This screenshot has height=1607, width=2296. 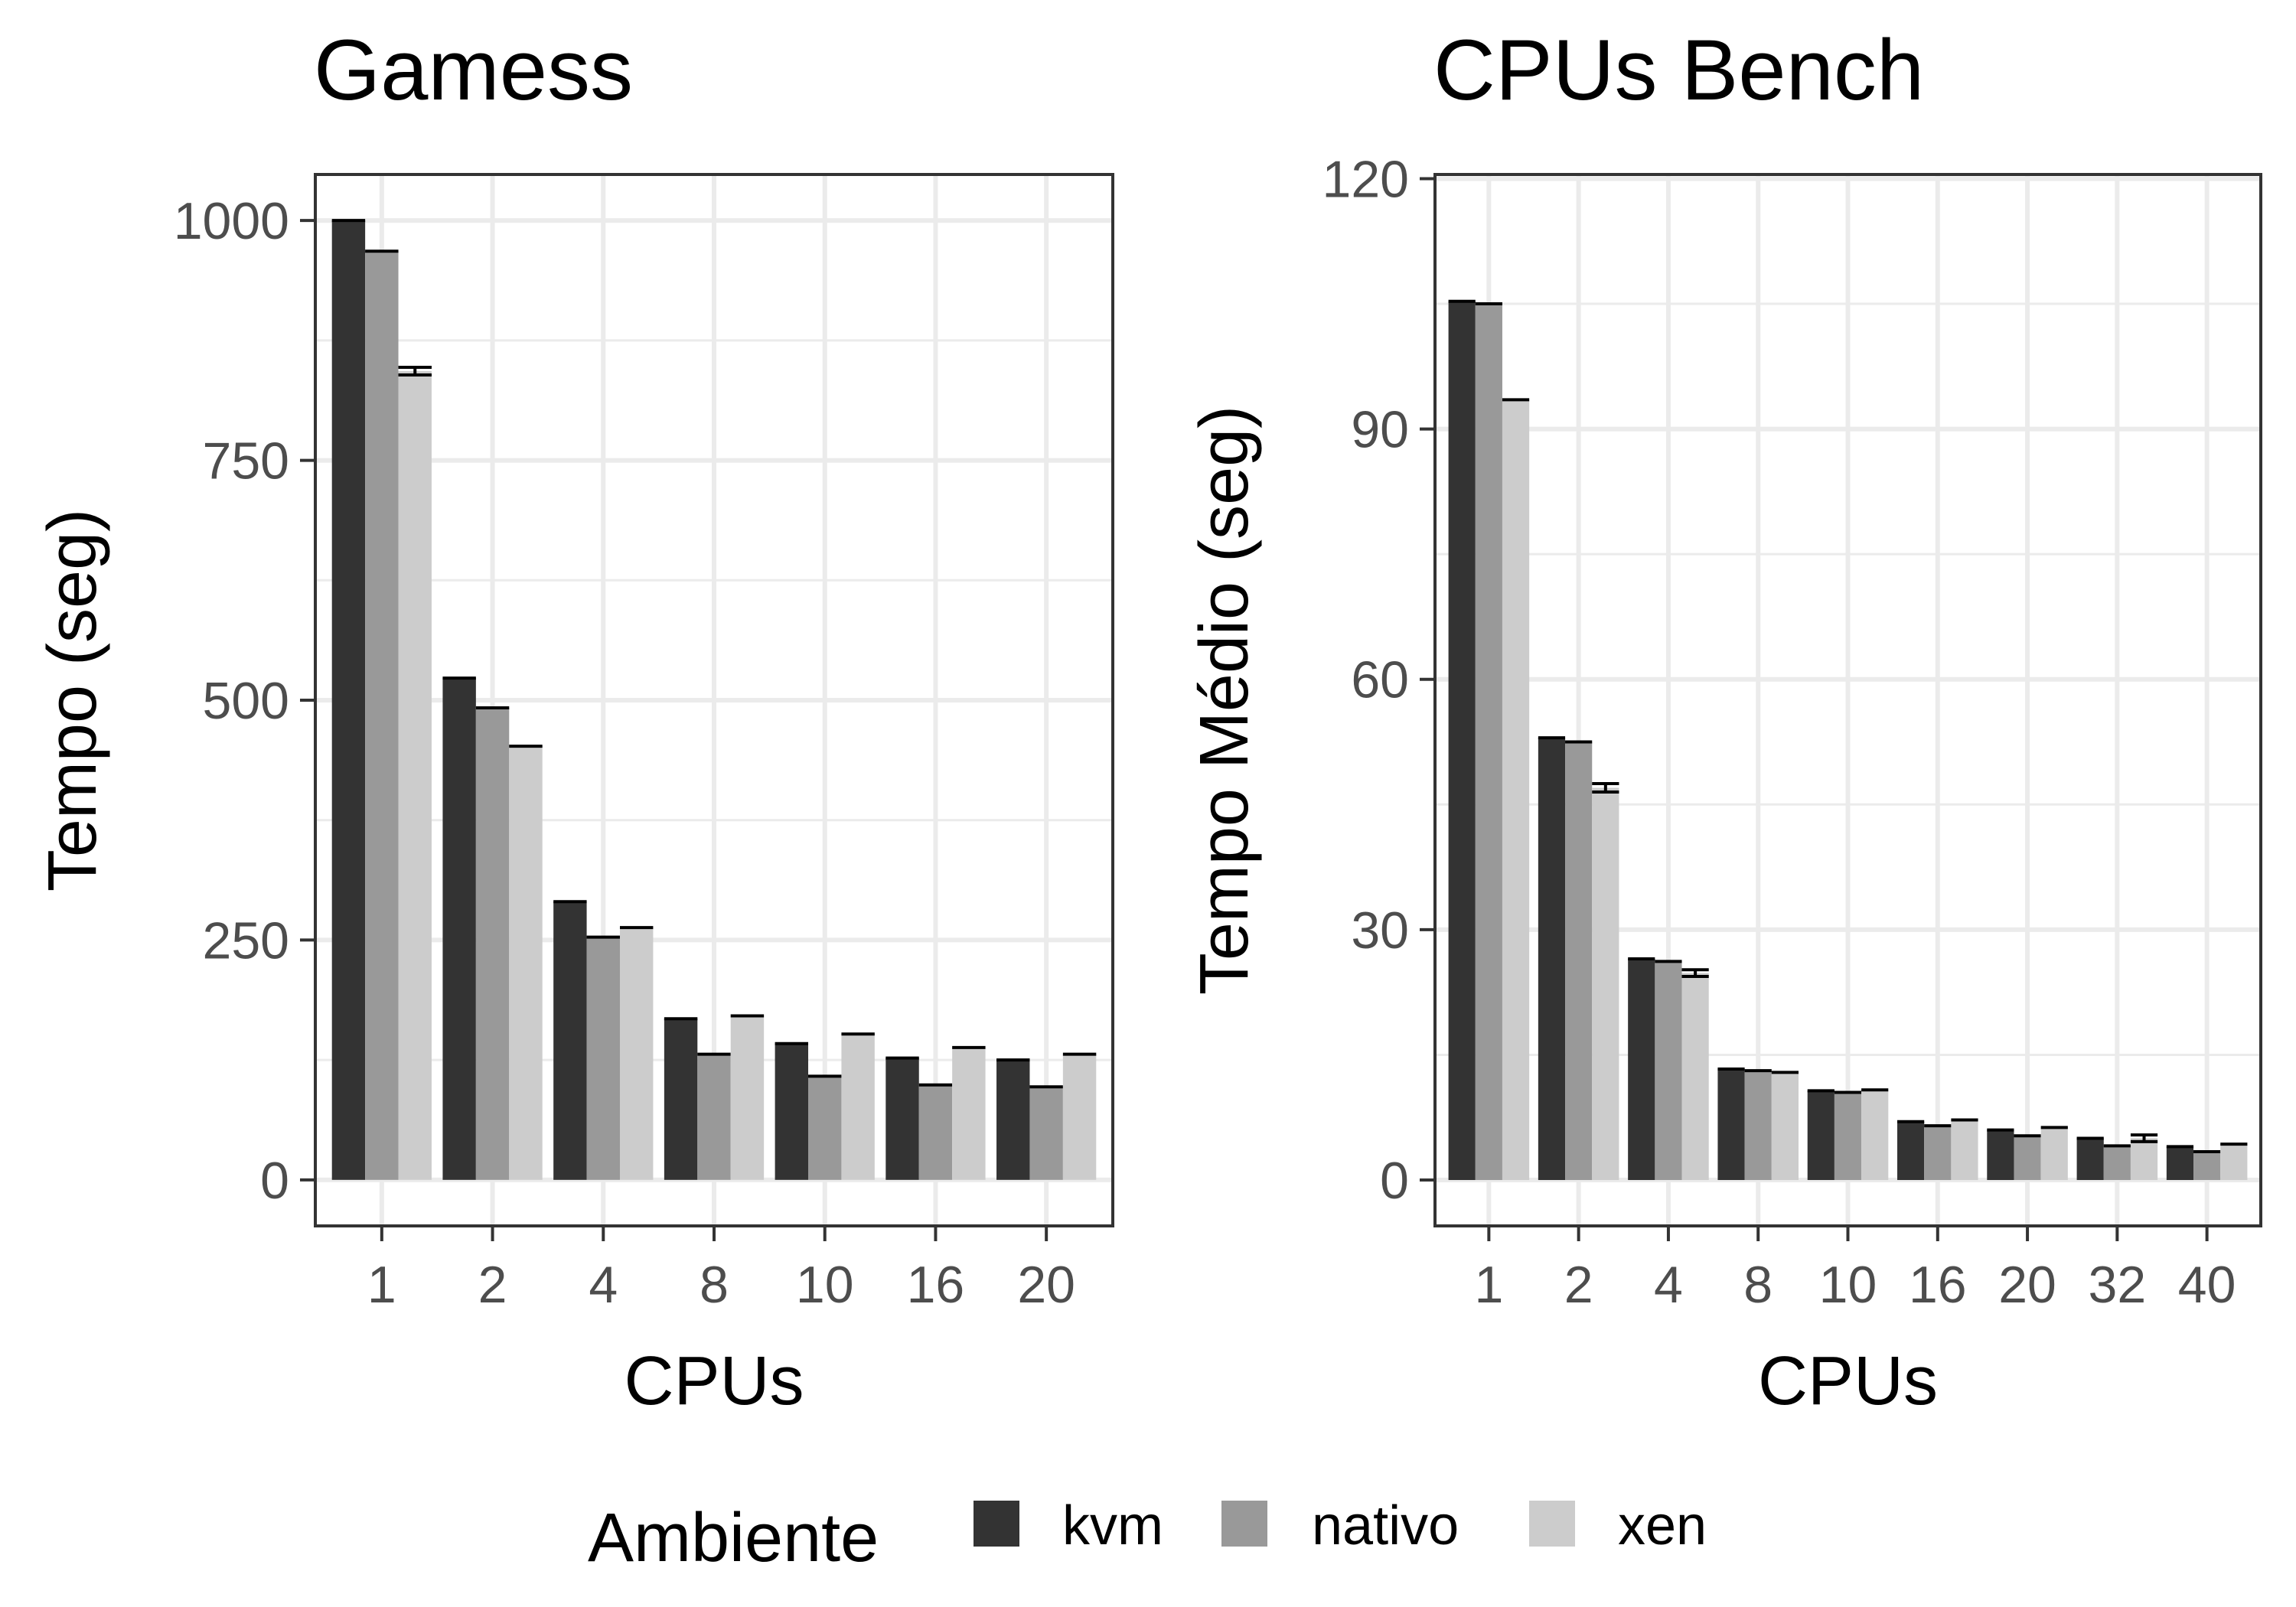 What do you see at coordinates (1244, 1524) in the screenshot?
I see `legend-swatch-nativo` at bounding box center [1244, 1524].